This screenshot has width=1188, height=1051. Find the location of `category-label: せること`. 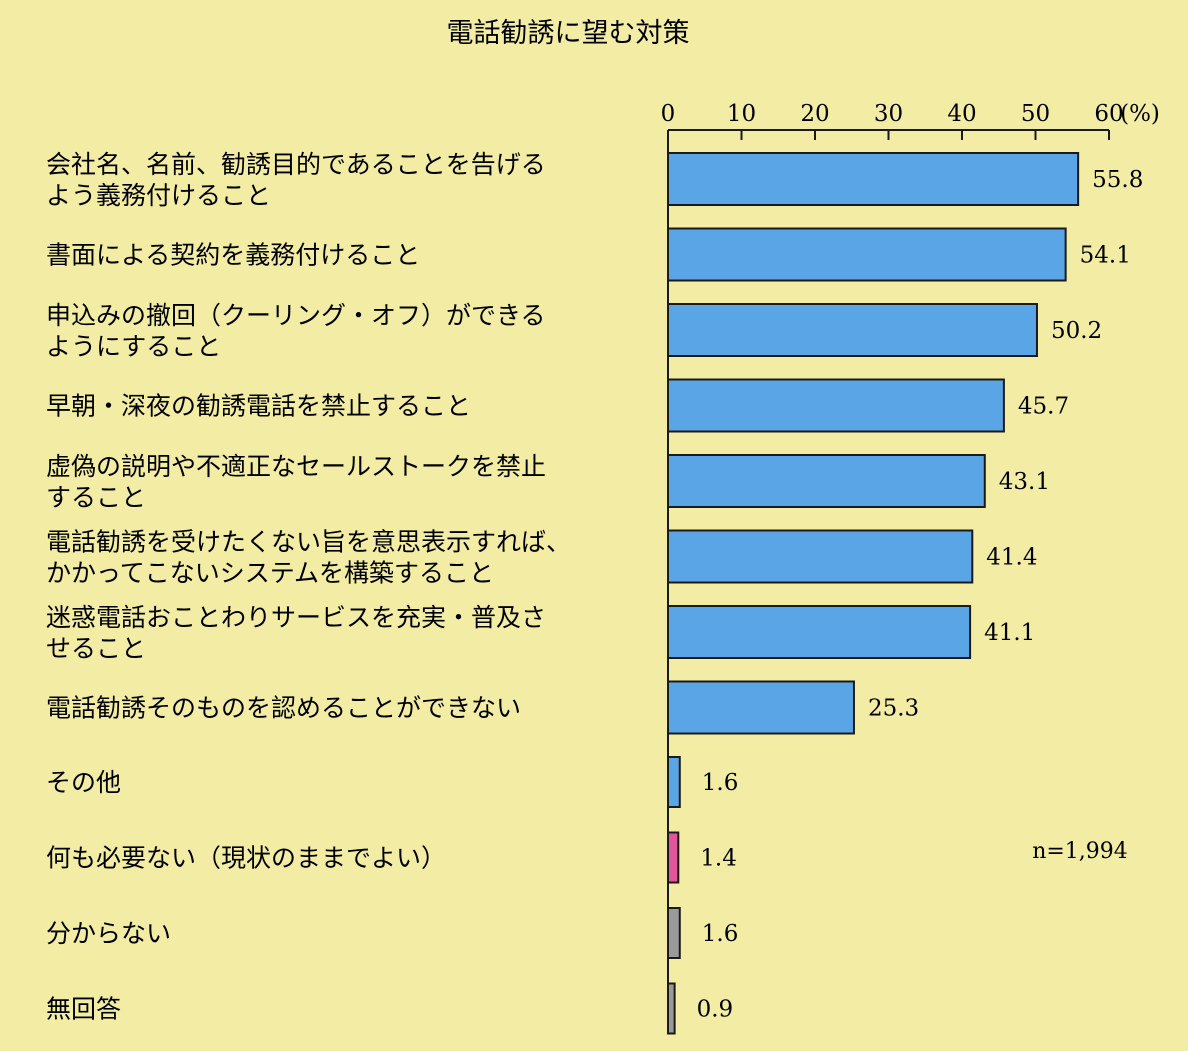

category-label: せること is located at coordinates (96, 648).